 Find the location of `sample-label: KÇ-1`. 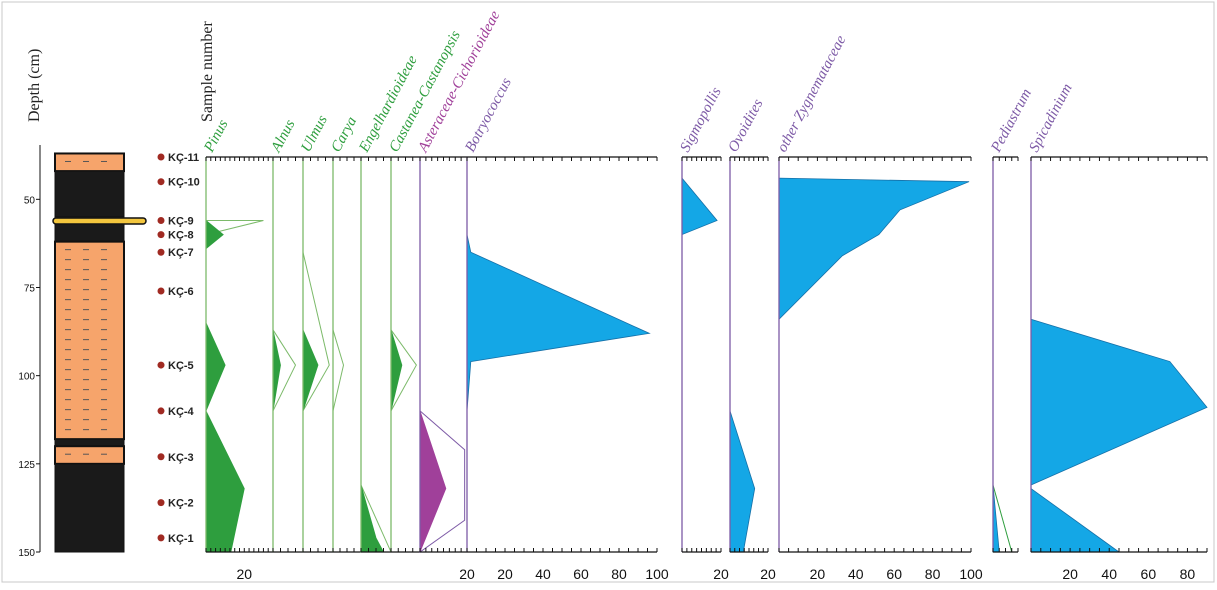

sample-label: KÇ-1 is located at coordinates (181, 539).